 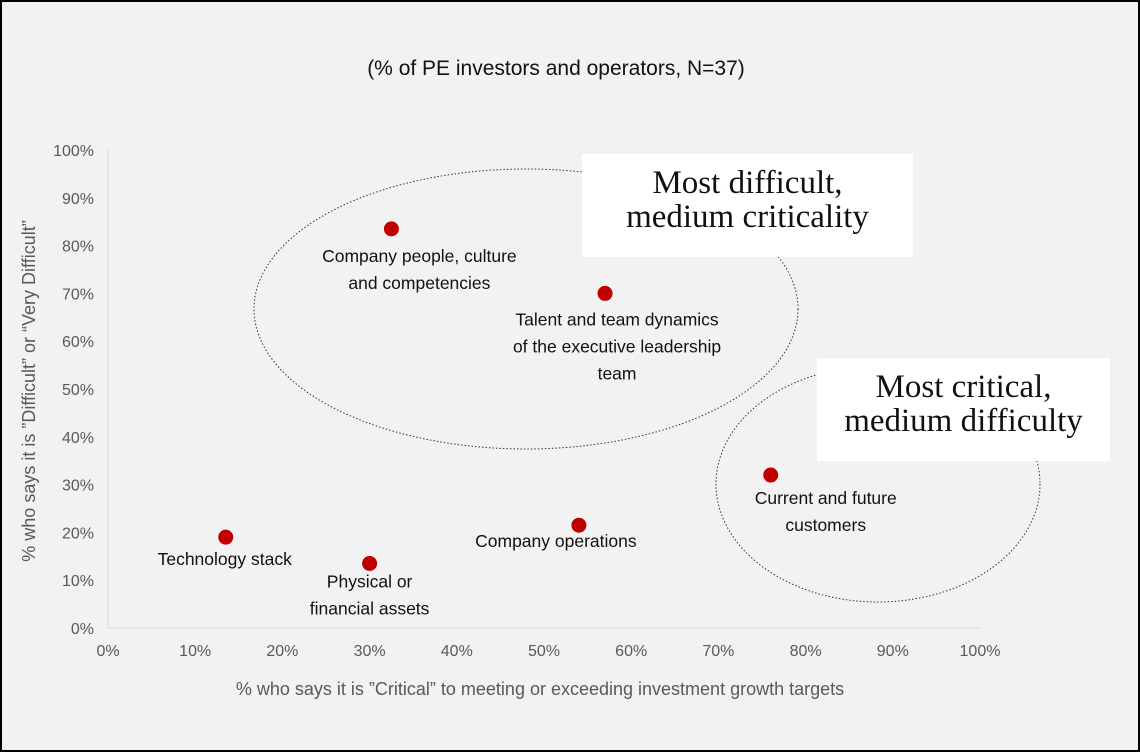 I want to click on y-tick-label: 20%, so click(x=78, y=533).